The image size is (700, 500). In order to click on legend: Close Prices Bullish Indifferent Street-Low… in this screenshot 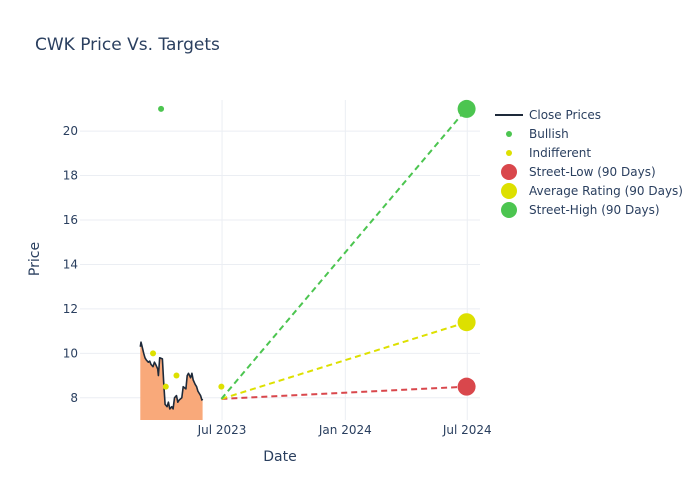, I will do `click(589, 163)`.